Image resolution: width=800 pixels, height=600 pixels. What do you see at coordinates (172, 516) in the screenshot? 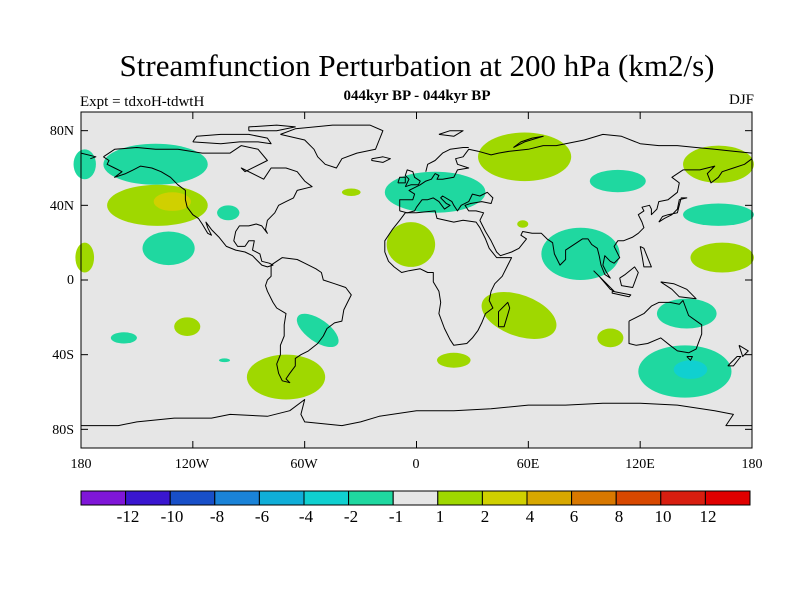
I see `colorbar-label: -10` at bounding box center [172, 516].